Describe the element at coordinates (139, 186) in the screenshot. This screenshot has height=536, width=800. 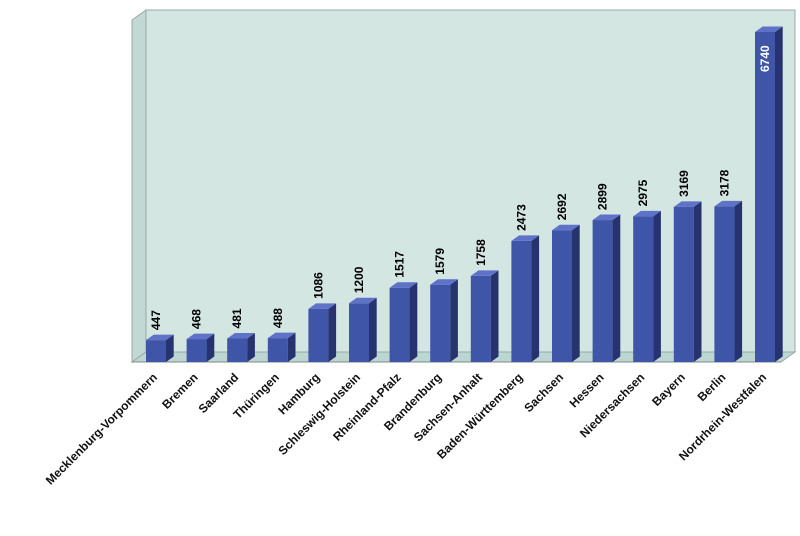
I see `side-wall` at that location.